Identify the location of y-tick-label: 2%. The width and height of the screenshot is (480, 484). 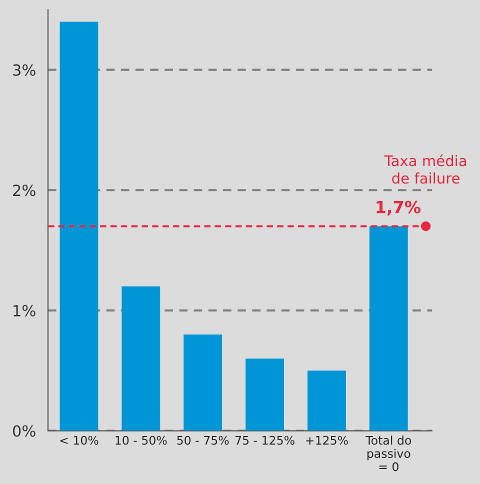
(24, 190).